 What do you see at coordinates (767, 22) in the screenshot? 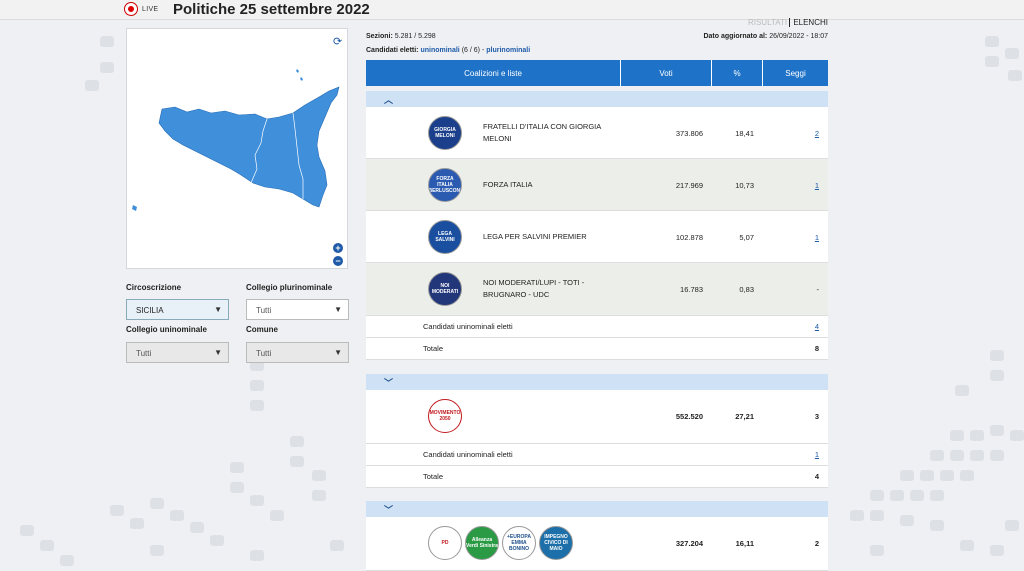
I see `tab-risultati: RISULTATI` at bounding box center [767, 22].